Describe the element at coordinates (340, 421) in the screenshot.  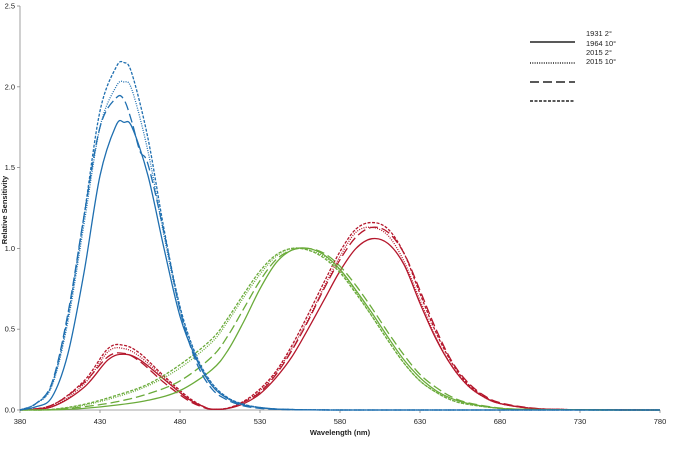
I see `x-tick-label: 580` at that location.